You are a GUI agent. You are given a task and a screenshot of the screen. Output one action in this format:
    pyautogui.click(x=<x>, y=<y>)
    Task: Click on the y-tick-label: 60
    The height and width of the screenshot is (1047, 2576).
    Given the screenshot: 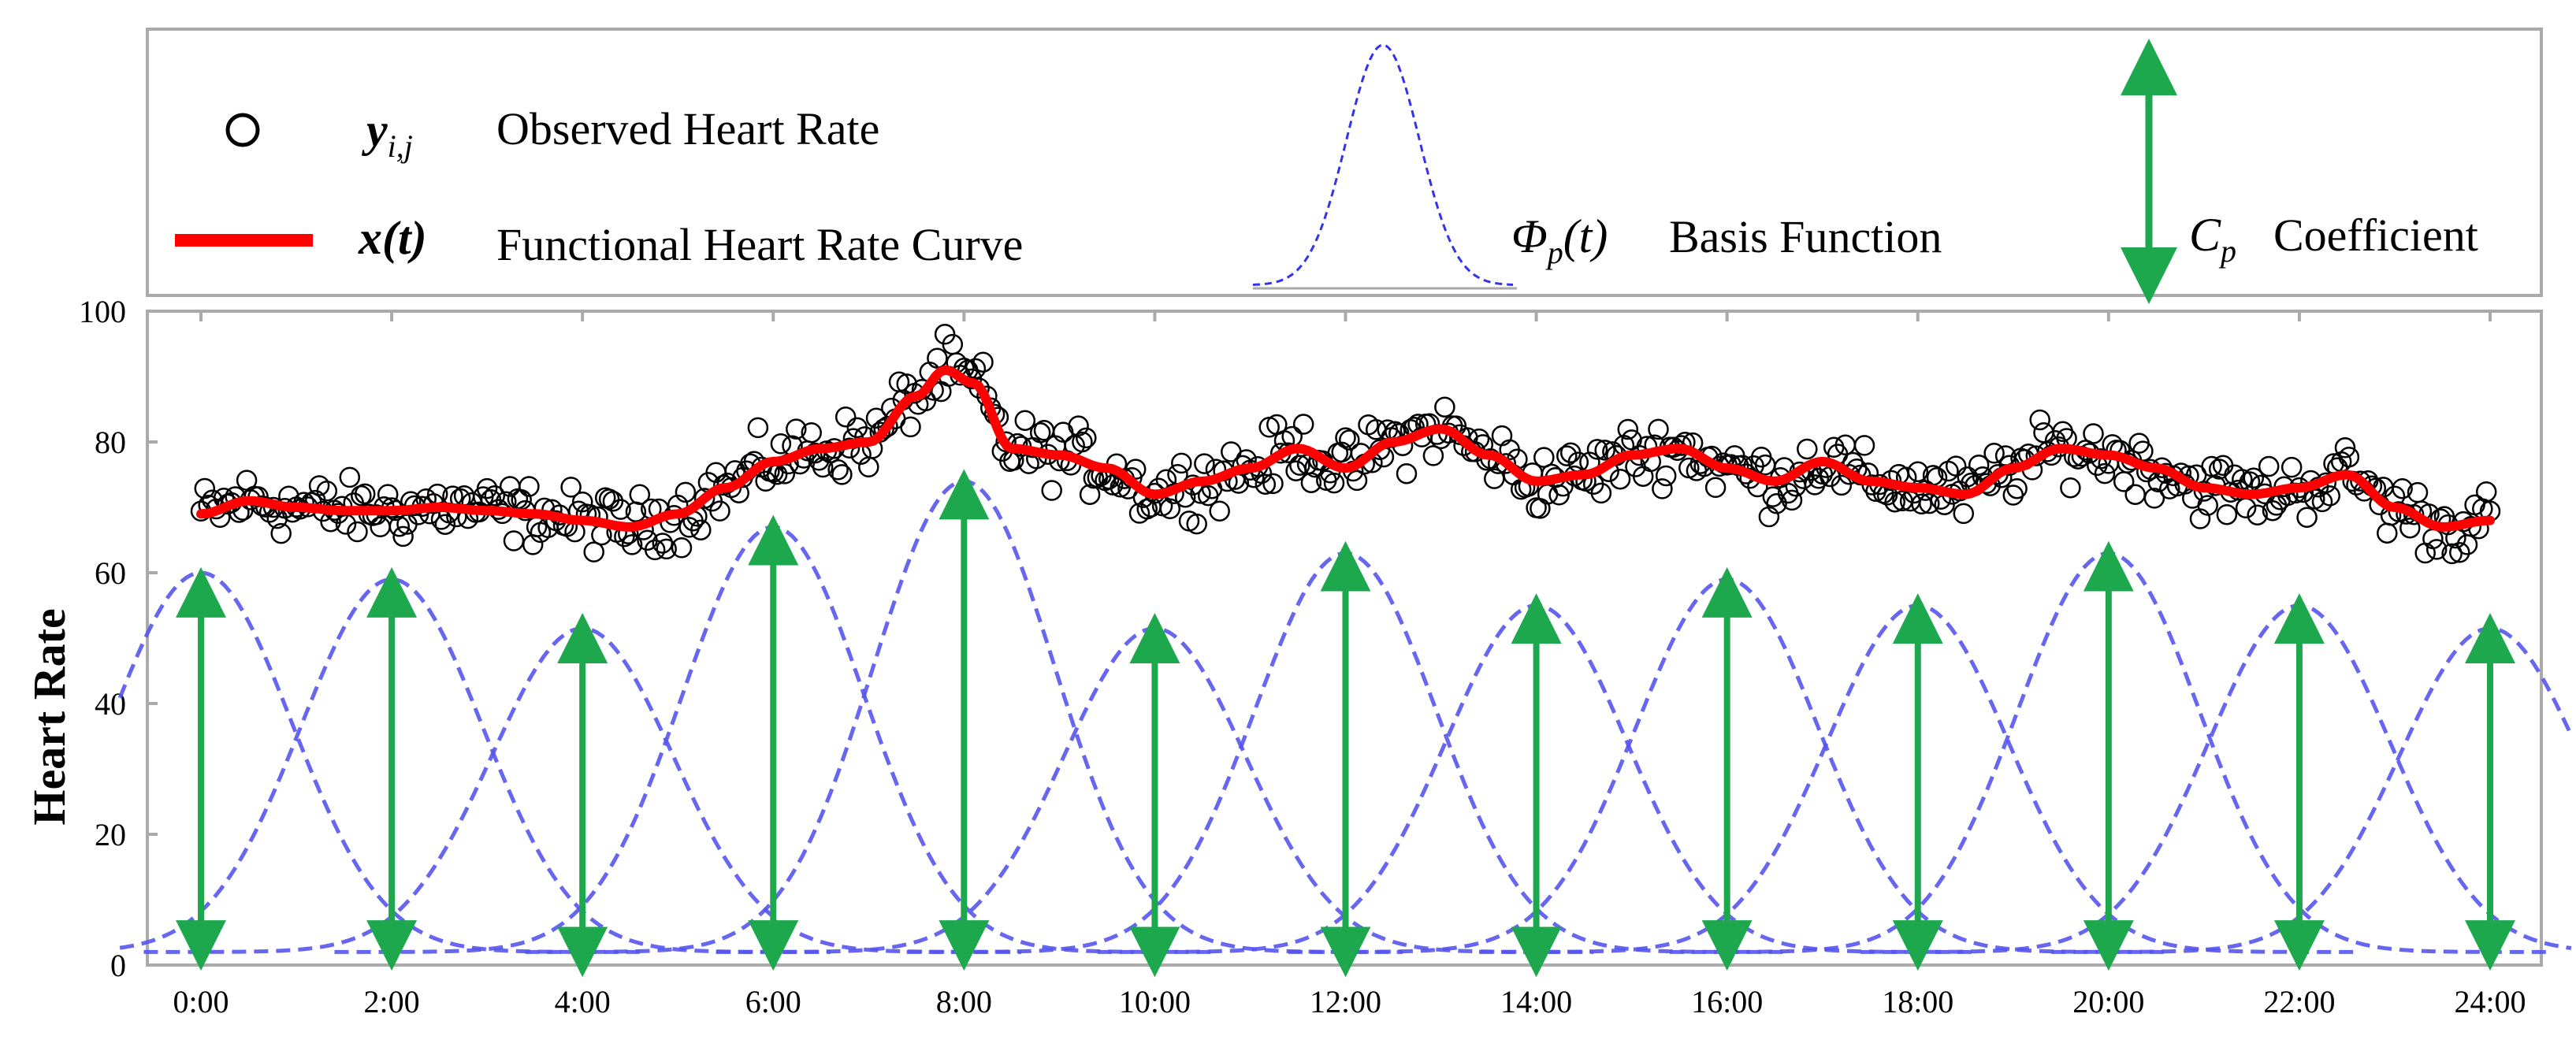 What is the action you would take?
    pyautogui.click(x=111, y=573)
    